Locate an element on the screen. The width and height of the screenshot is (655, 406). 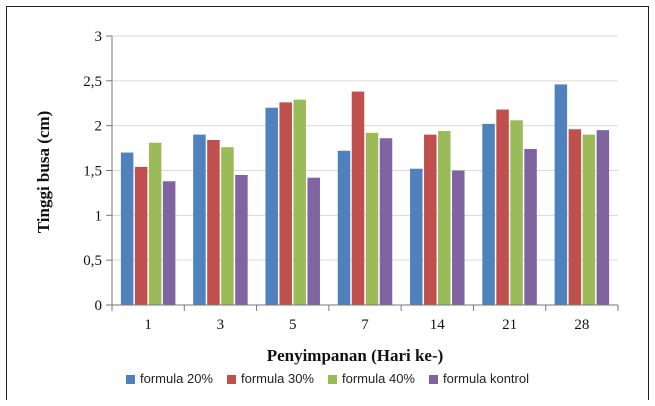
legend-item: formula 30% is located at coordinates (270, 378).